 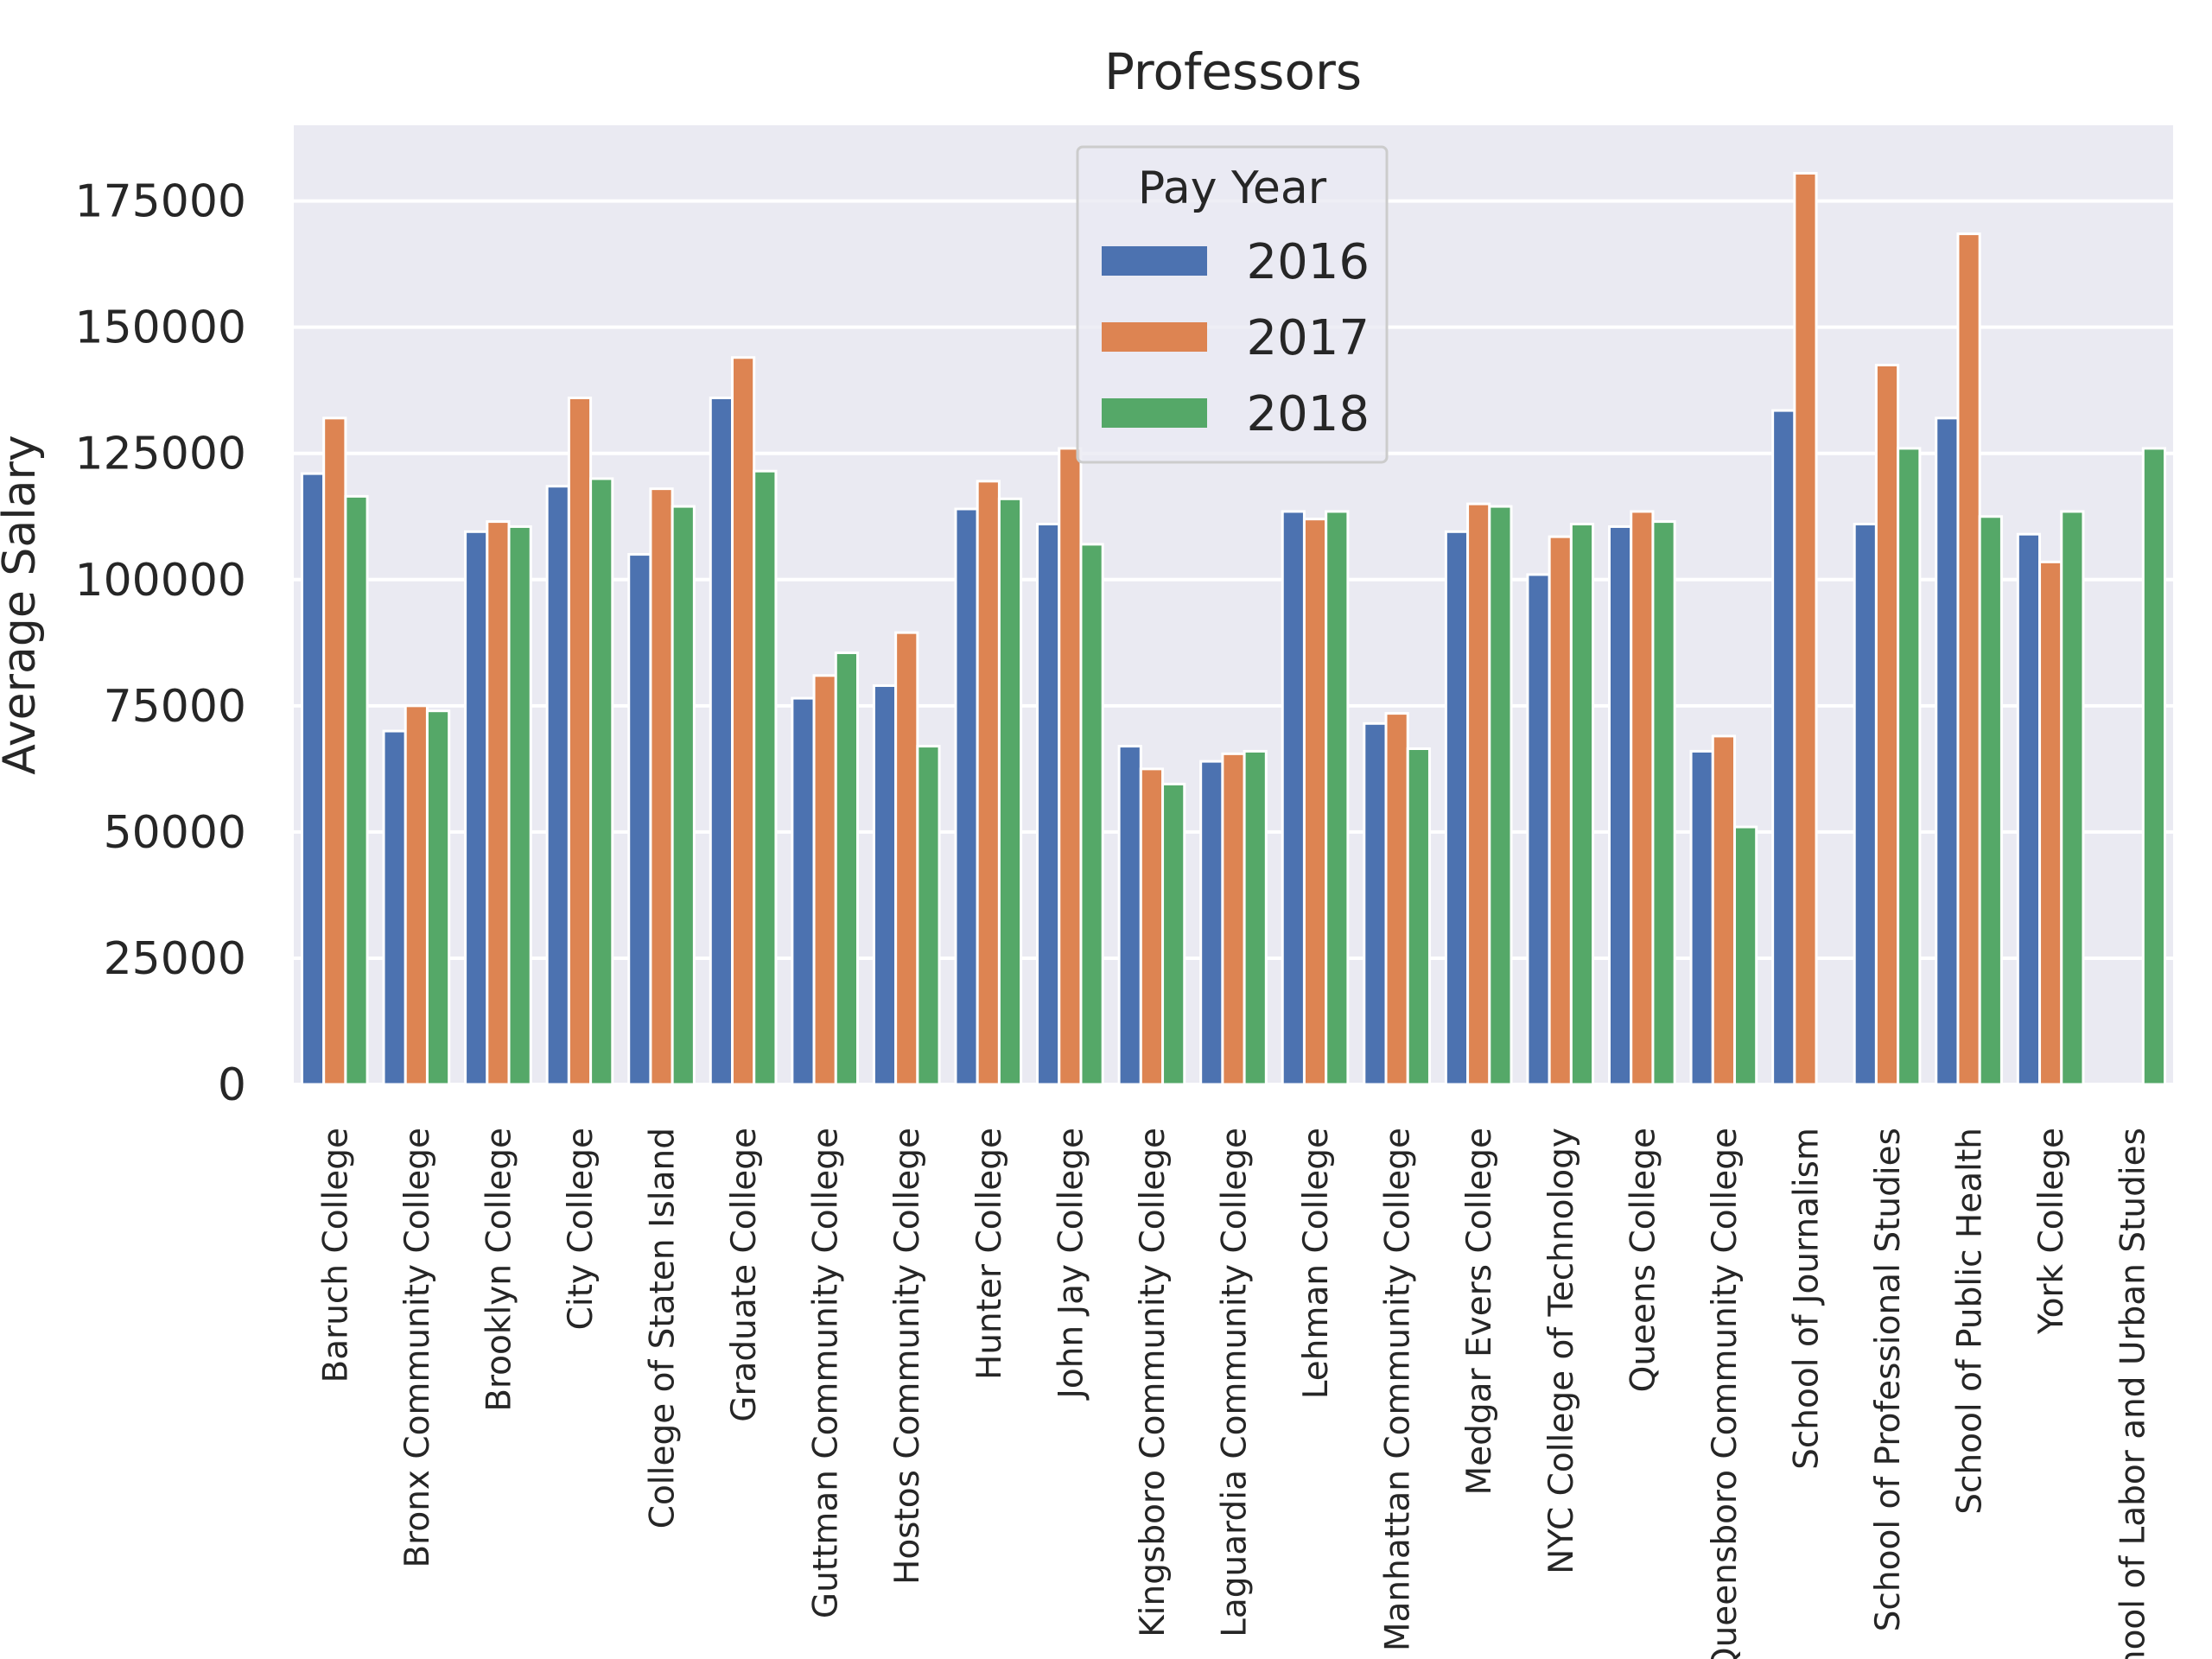 What do you see at coordinates (160, 202) in the screenshot?
I see `y-tick-label: 175000` at bounding box center [160, 202].